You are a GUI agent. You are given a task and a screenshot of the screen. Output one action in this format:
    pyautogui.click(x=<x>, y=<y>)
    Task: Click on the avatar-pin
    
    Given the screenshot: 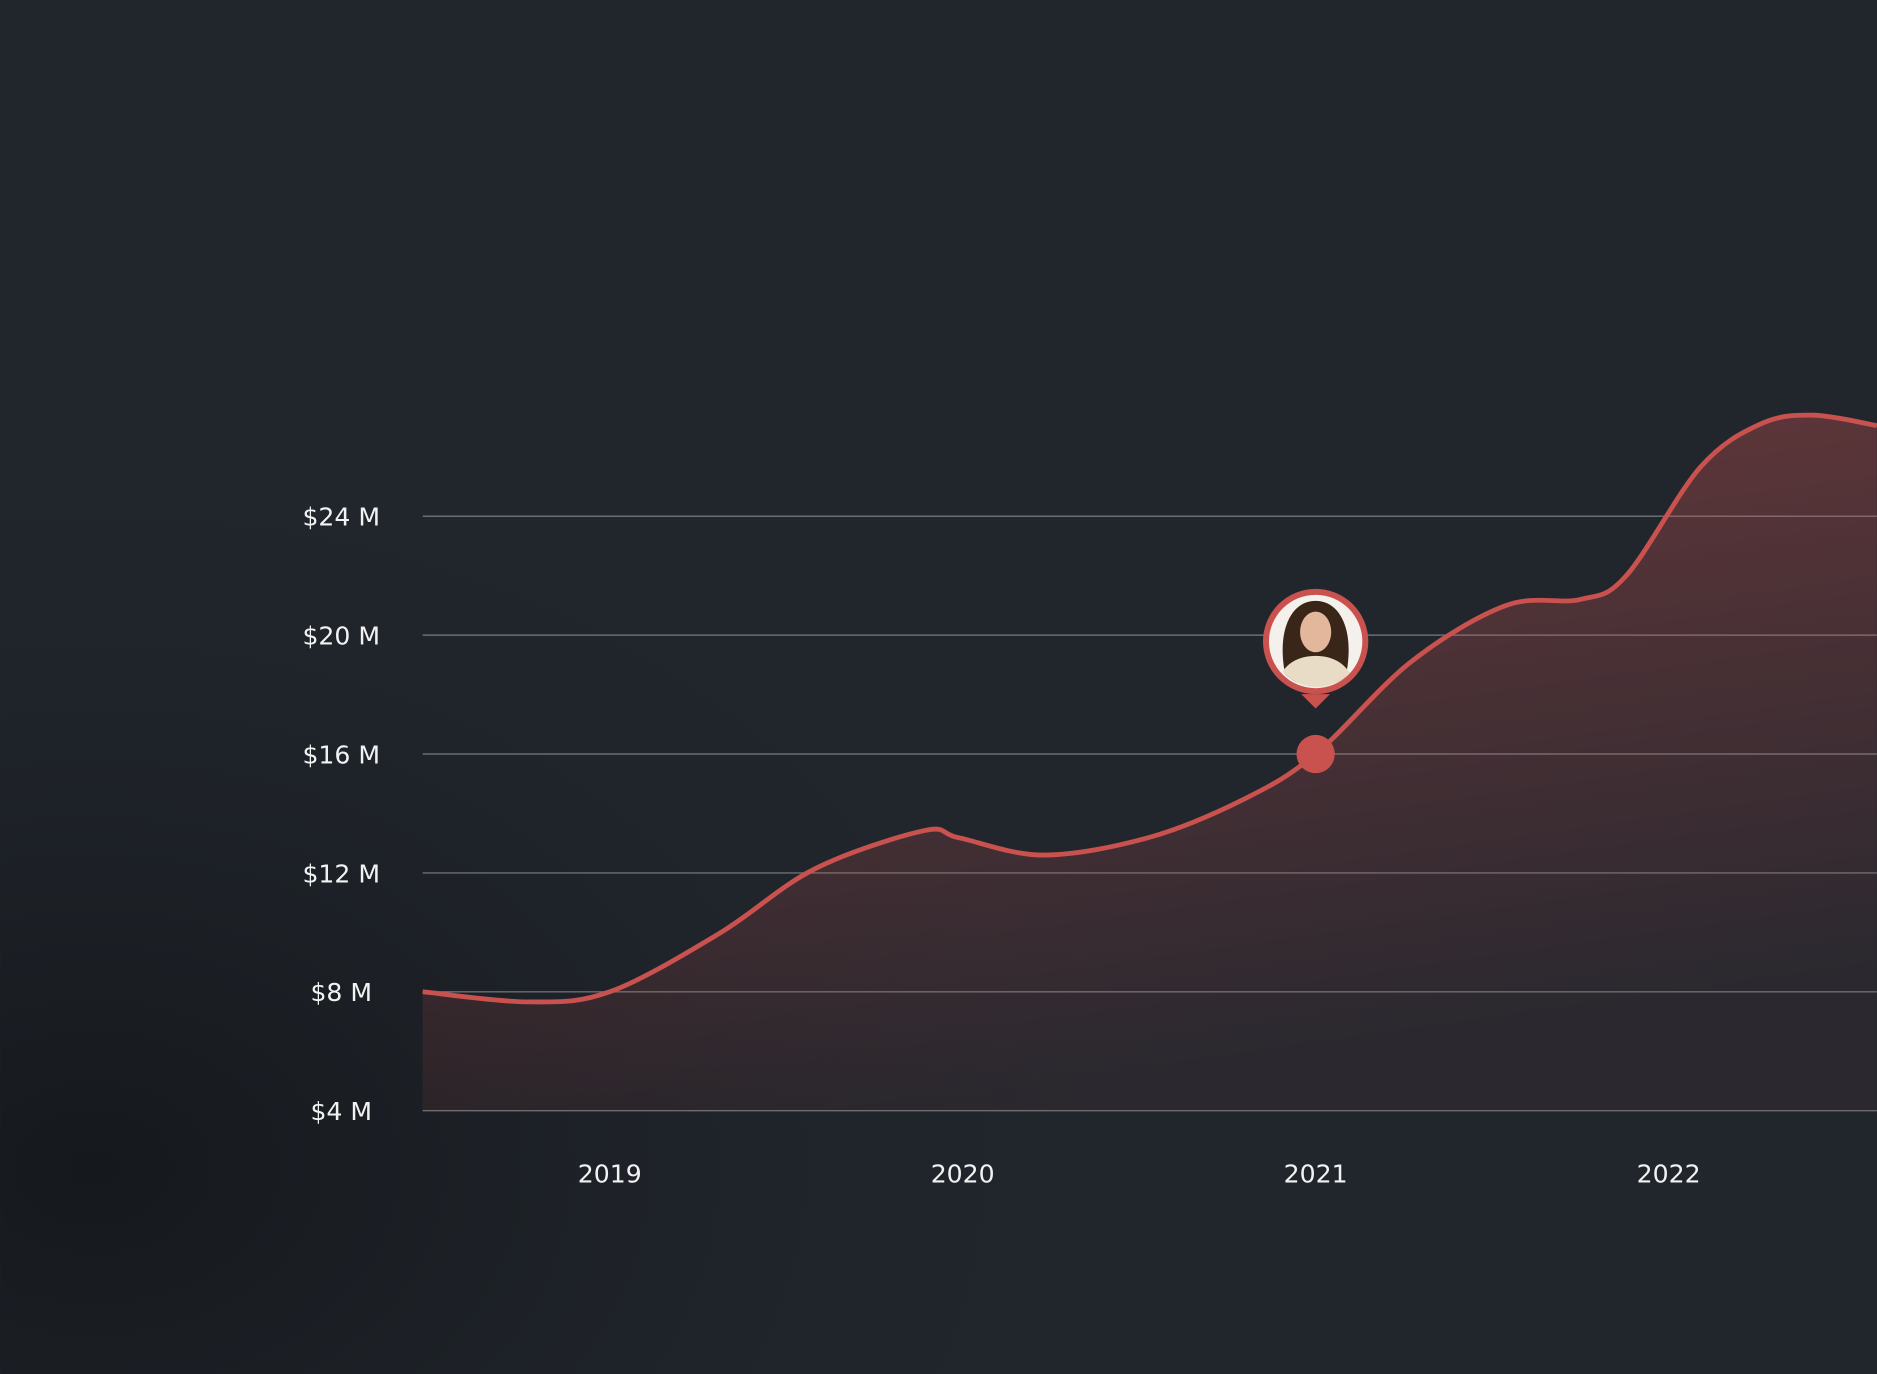 What is the action you would take?
    pyautogui.click(x=1315, y=648)
    